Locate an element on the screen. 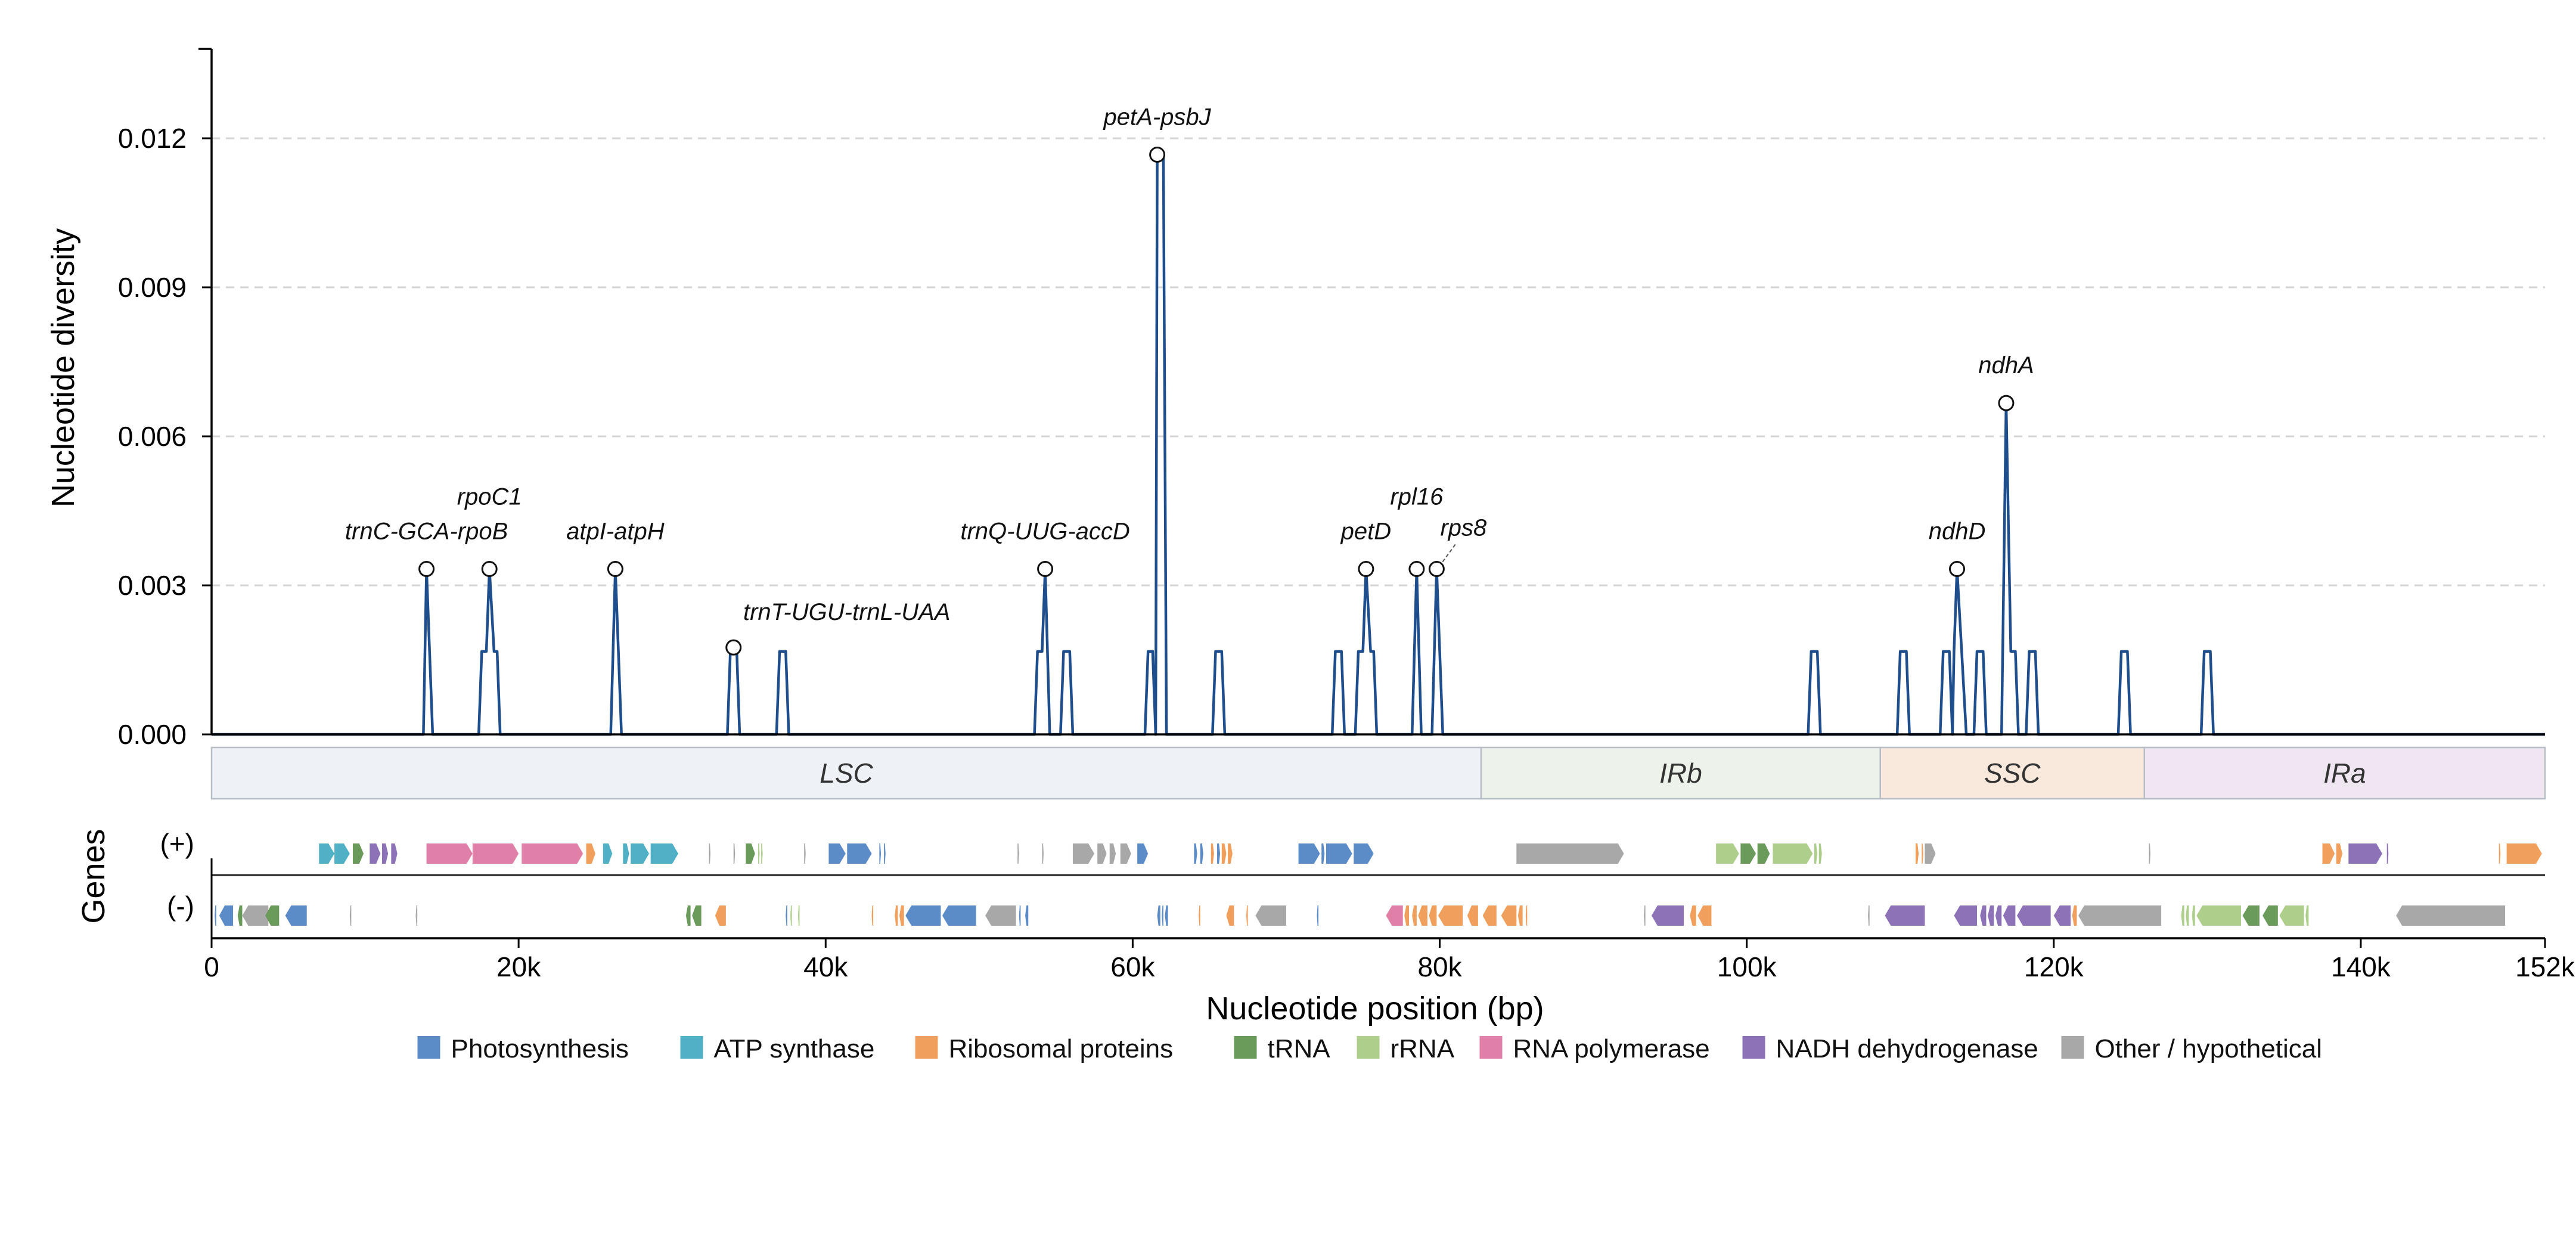  x-tick-label: 60k is located at coordinates (1133, 966).